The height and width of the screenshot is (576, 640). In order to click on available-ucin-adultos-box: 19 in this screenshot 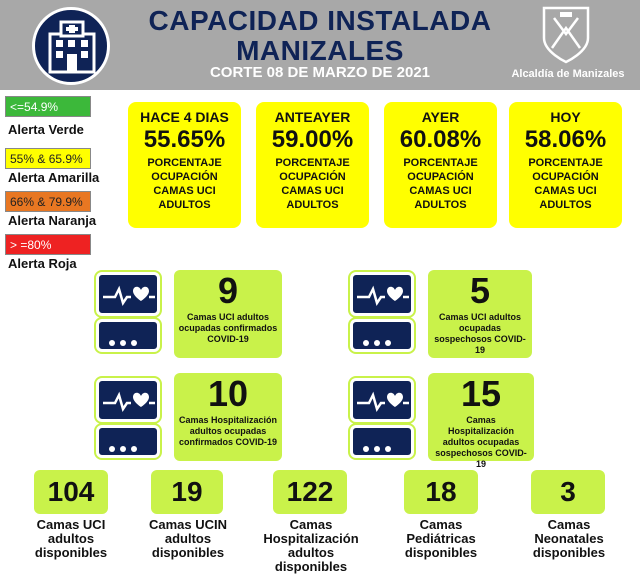, I will do `click(187, 492)`.